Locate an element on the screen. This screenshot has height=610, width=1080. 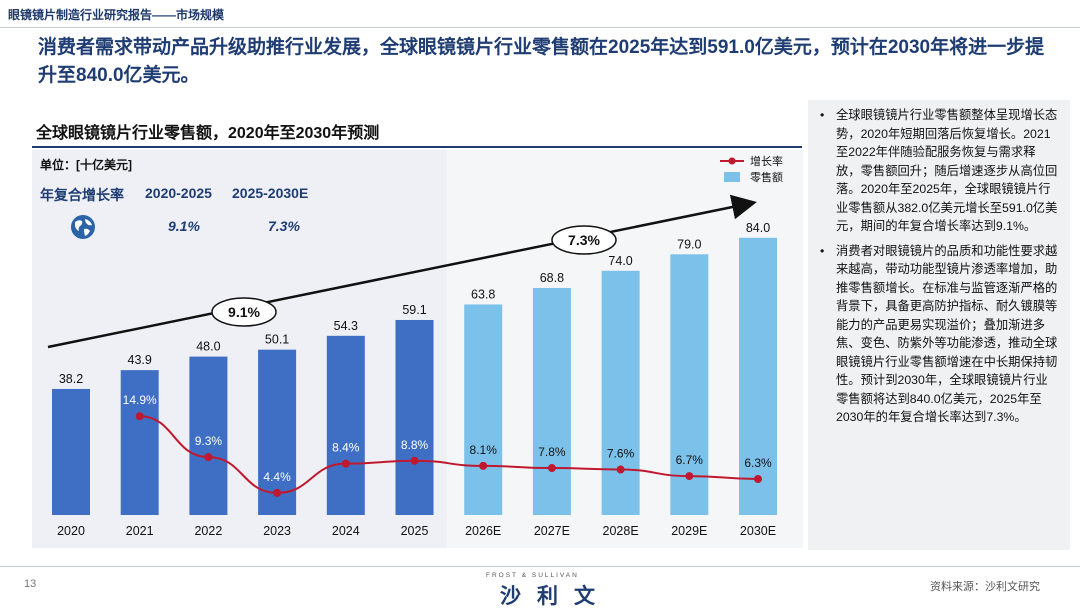
growth-label-2026E: 8.1% is located at coordinates (484, 450).